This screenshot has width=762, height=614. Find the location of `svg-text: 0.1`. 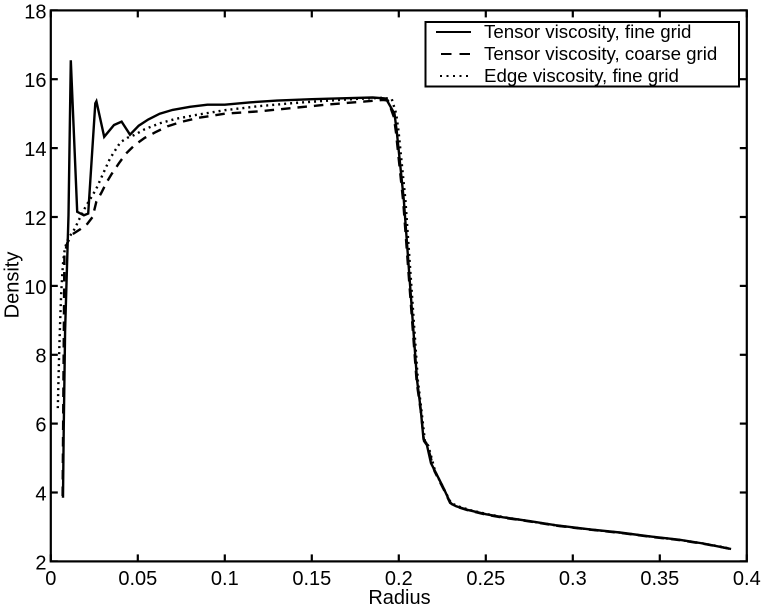

svg-text: 0.1 is located at coordinates (225, 579).